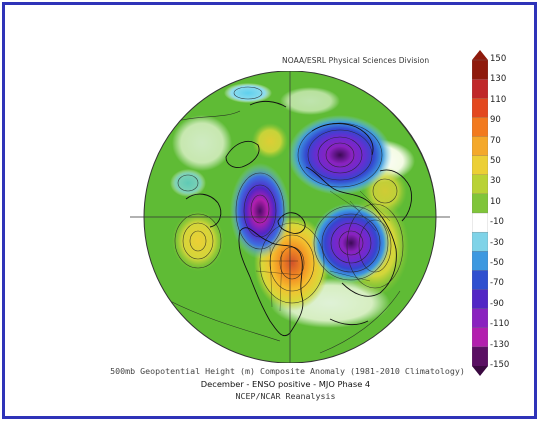 The width and height of the screenshot is (539, 421). I want to click on colorbar-tick-label: -10, so click(497, 222).